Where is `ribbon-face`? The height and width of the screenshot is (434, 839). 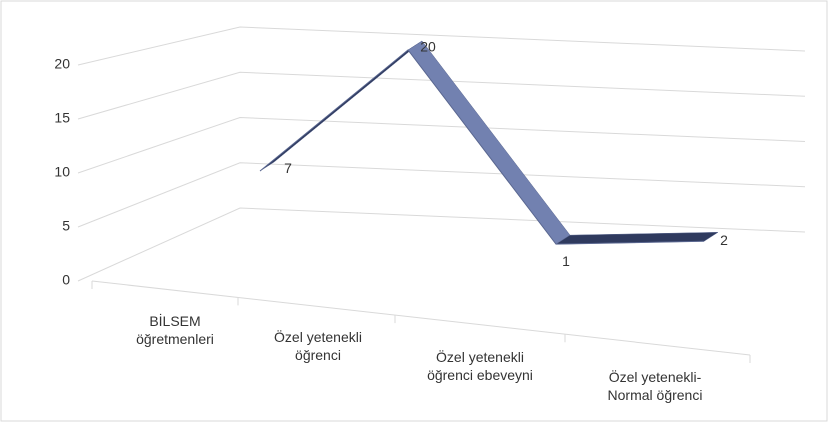
ribbon-face is located at coordinates (489, 142).